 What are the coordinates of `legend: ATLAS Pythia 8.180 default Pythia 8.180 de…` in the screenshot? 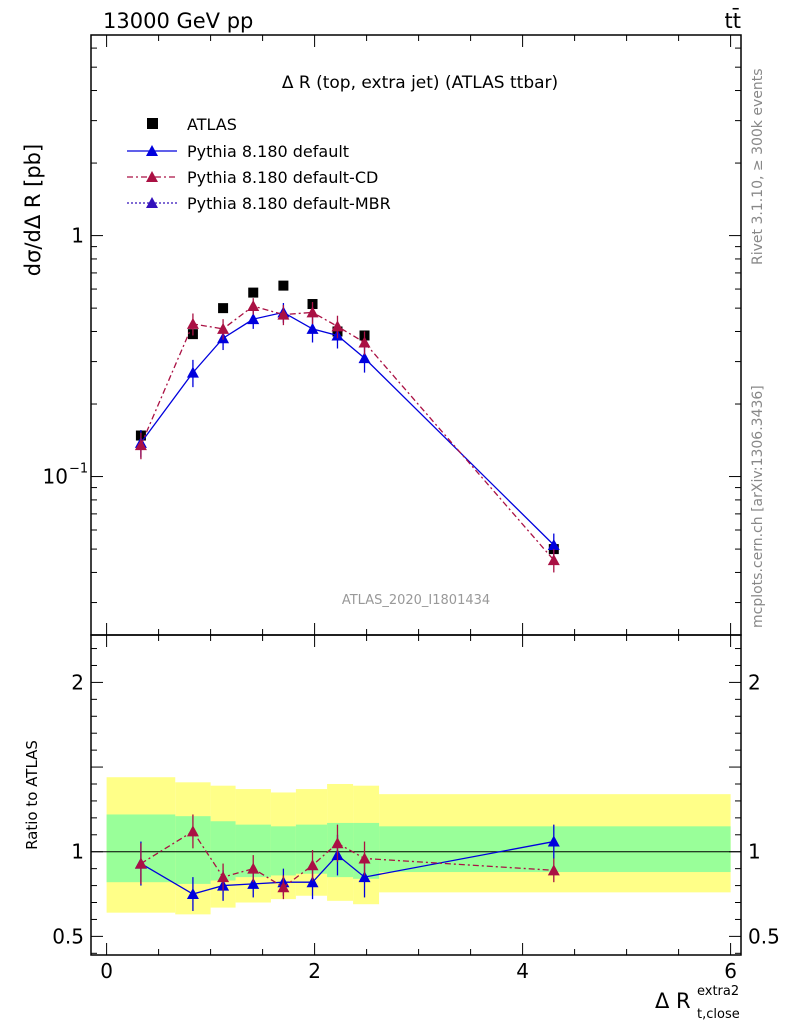 It's located at (259, 164).